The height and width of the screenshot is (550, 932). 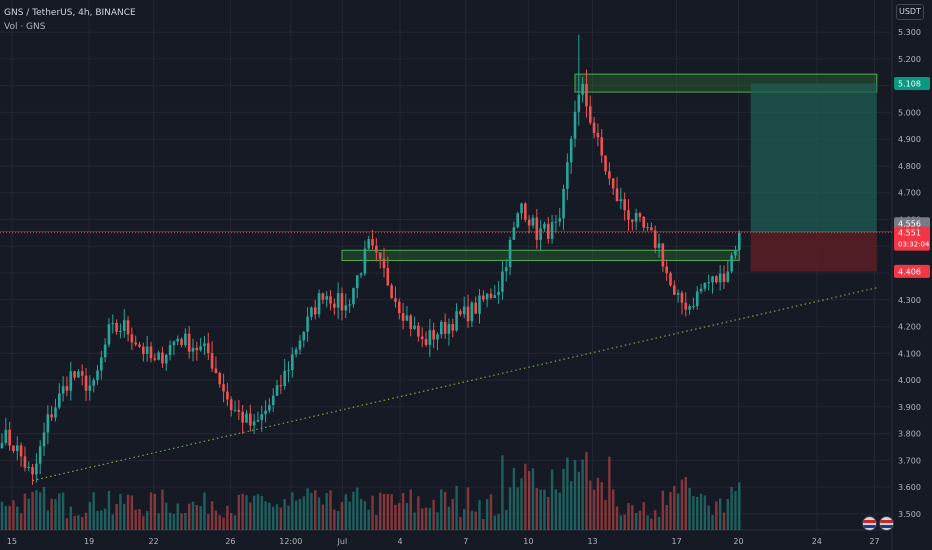 What do you see at coordinates (912, 238) in the screenshot?
I see `last-price-tag` at bounding box center [912, 238].